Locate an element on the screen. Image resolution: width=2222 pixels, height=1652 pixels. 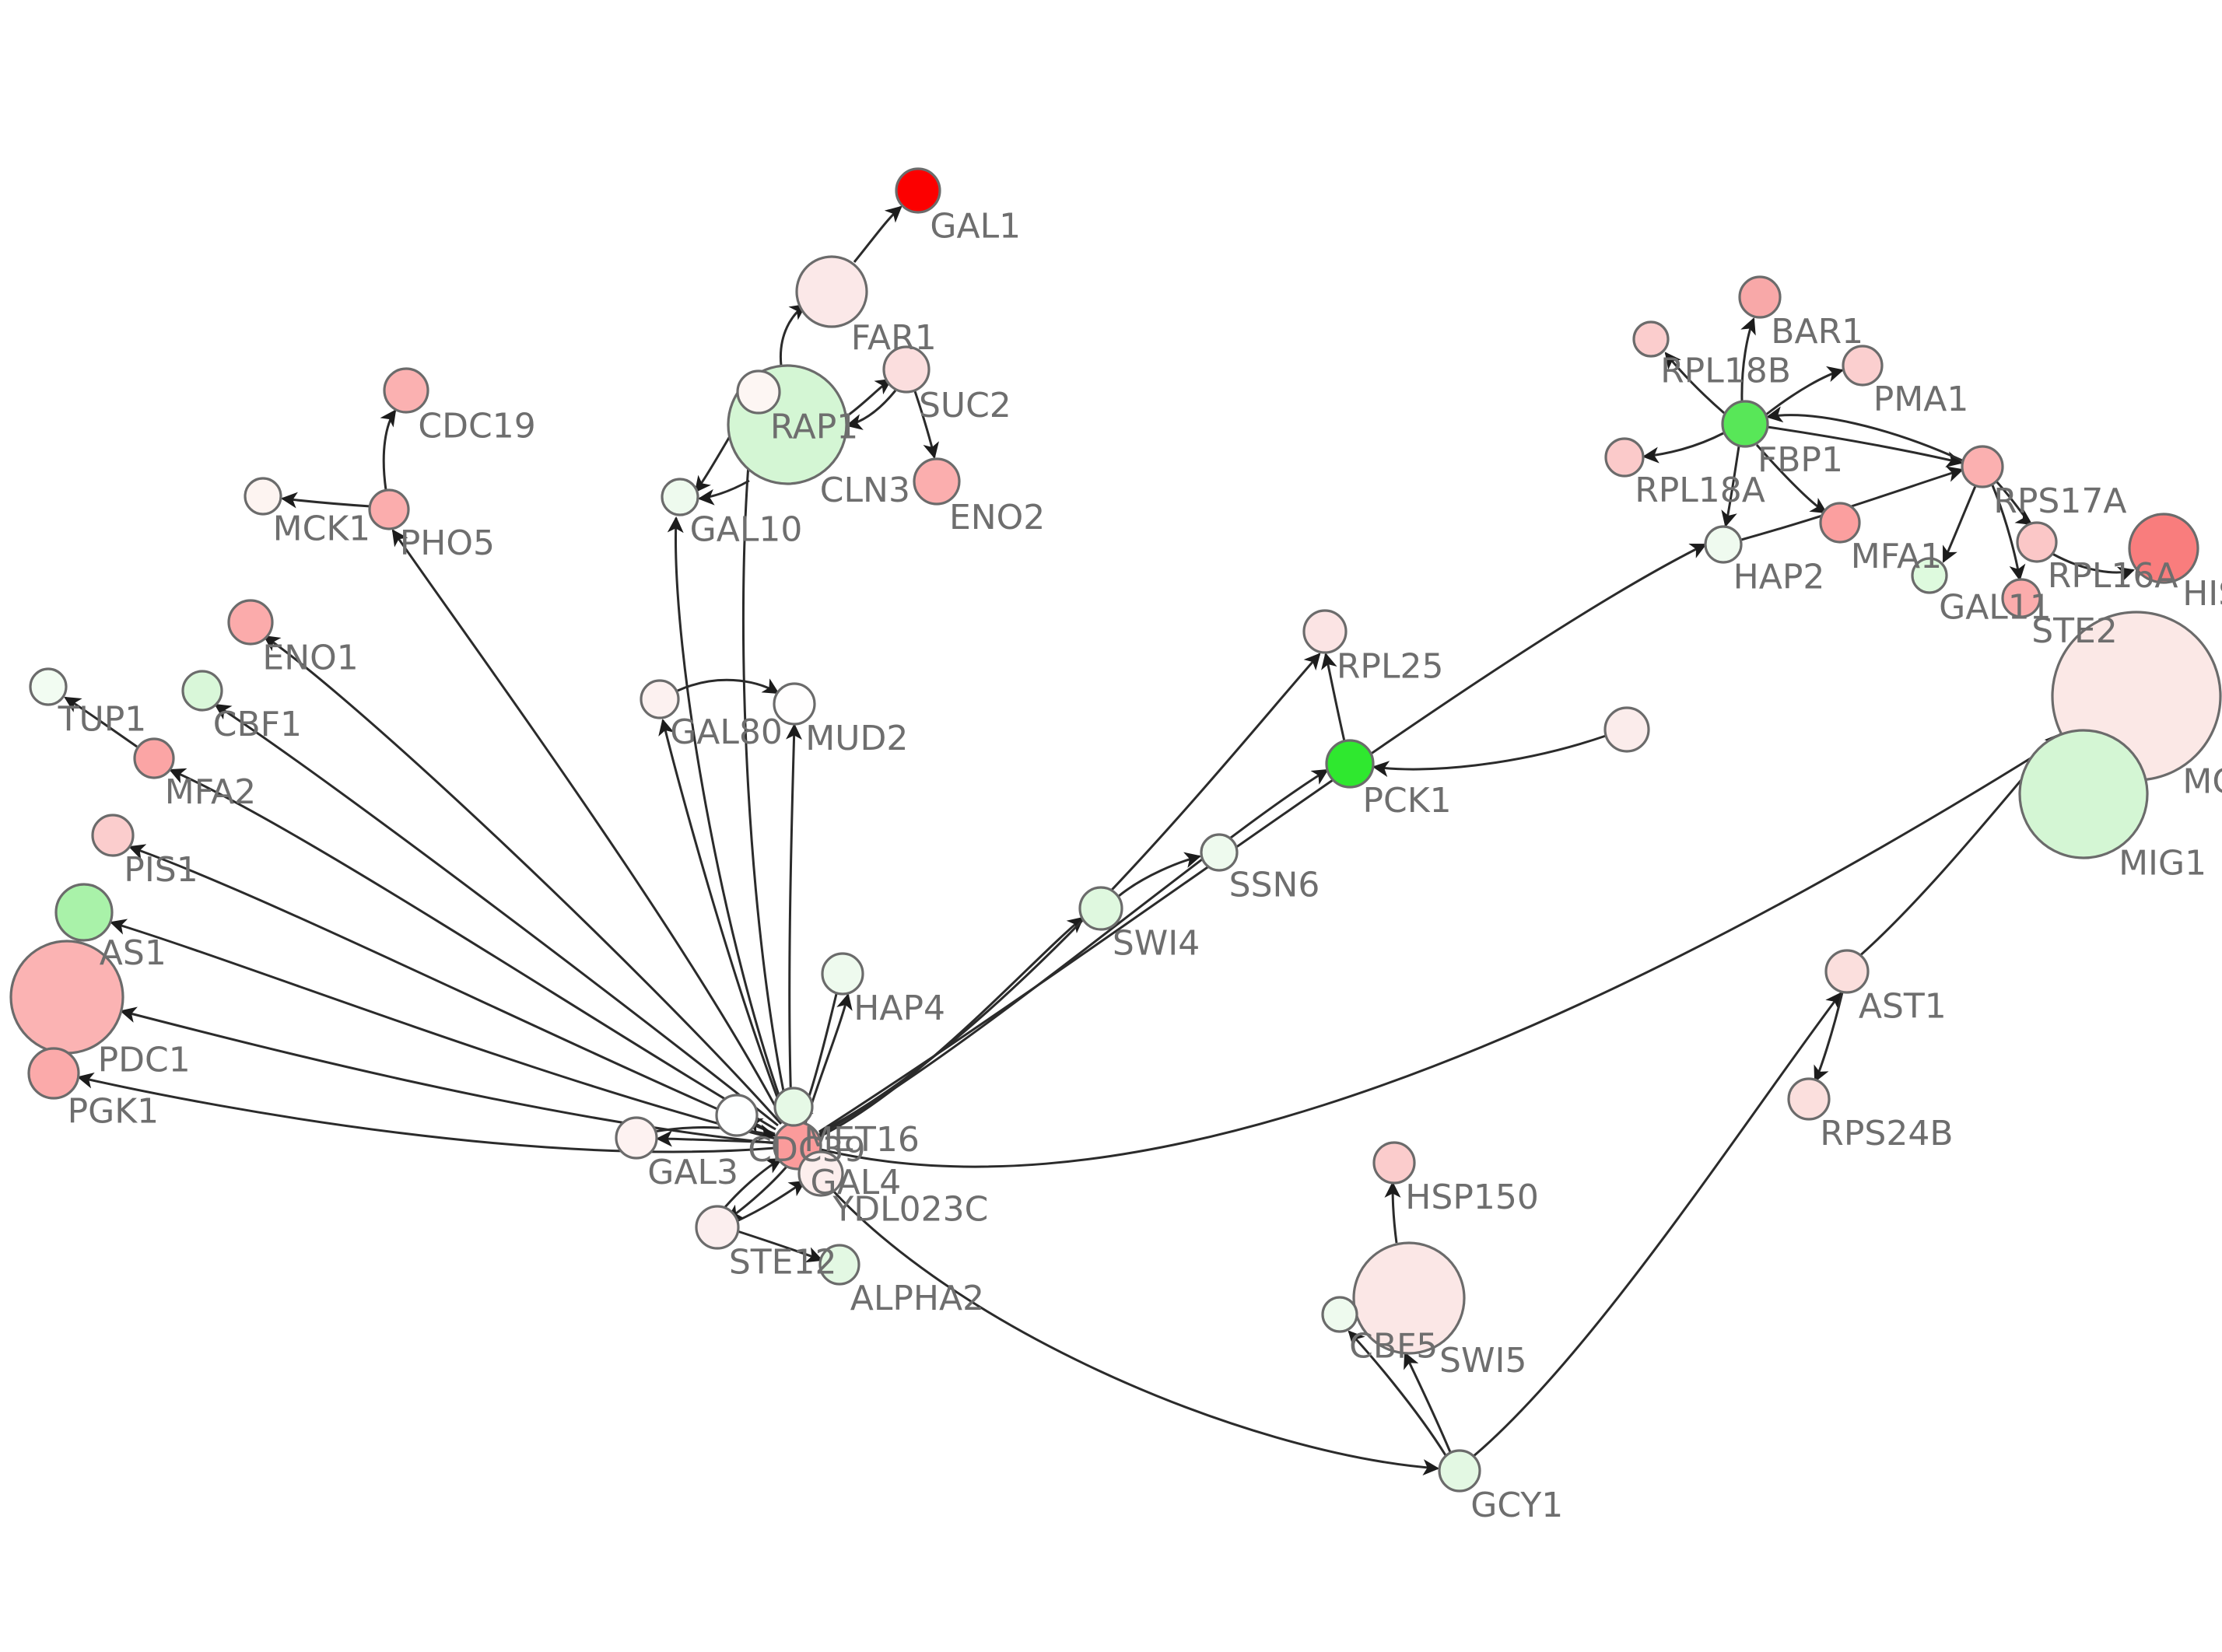
gene-node-label-gal4: GAL4 is located at coordinates (856, 1182).